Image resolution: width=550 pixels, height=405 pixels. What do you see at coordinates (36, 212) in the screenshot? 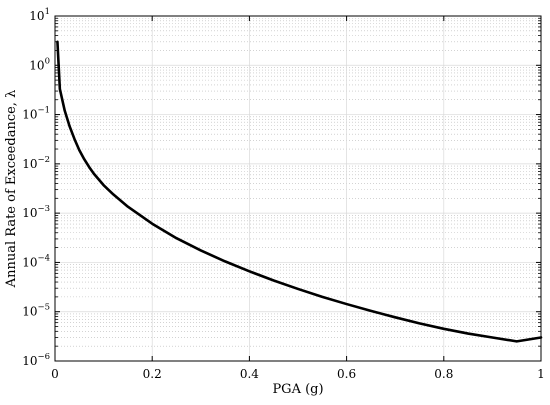
I see `y-tick-label: 10⁻³` at bounding box center [36, 212].